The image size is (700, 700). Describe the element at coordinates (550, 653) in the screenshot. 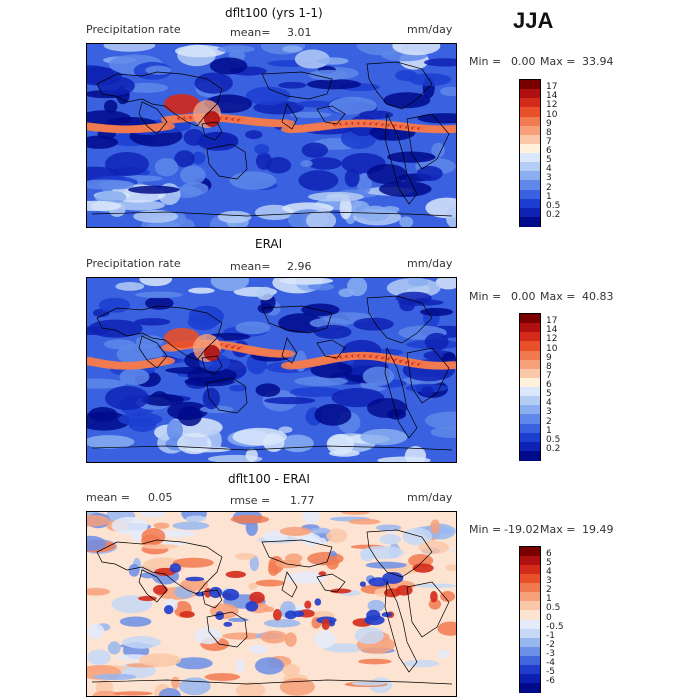

I see `colorbar-tick-label: -3` at that location.